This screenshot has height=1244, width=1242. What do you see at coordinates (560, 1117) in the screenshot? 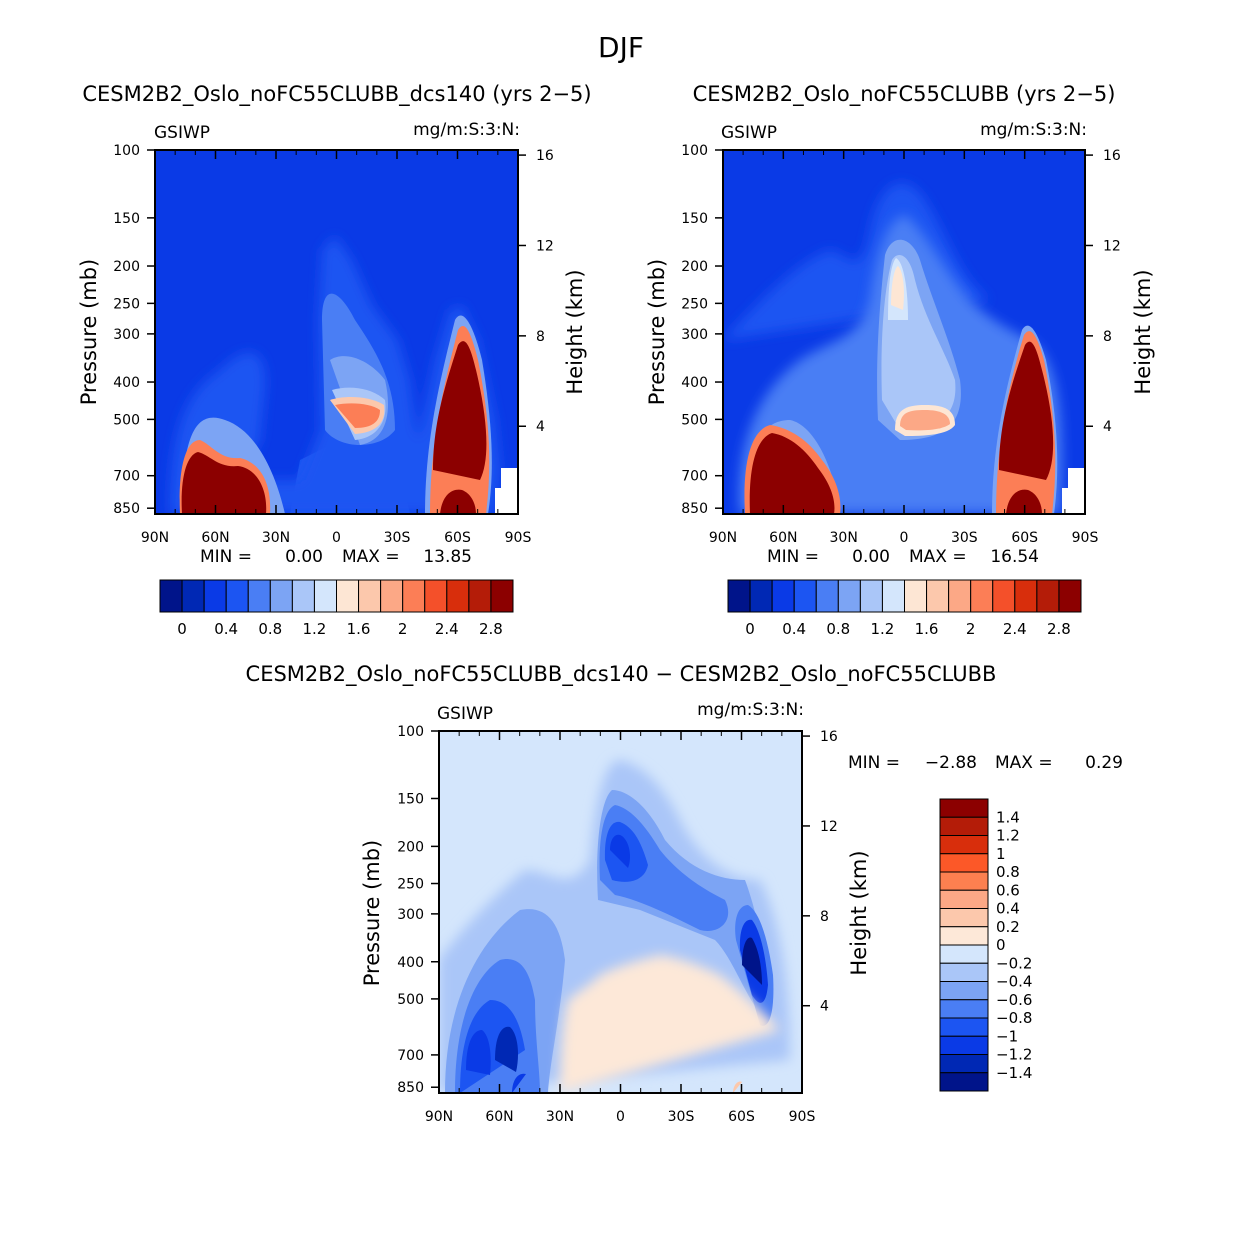
I see `x-tick-label: 30N` at bounding box center [560, 1117].